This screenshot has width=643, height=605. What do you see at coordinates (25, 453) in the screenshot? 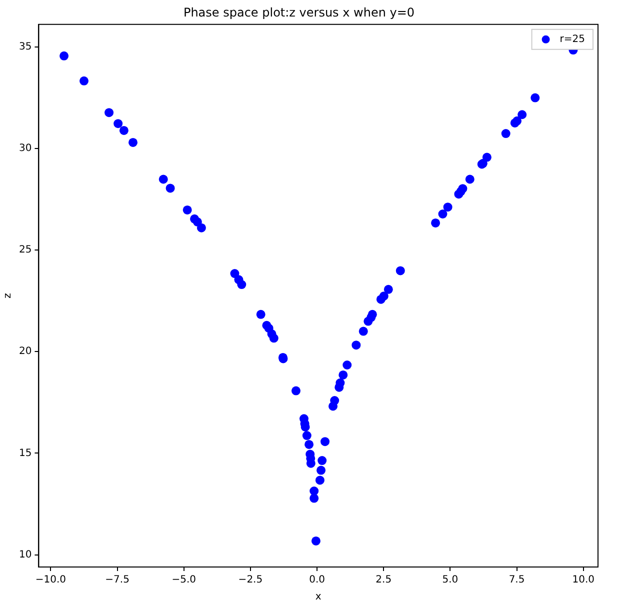
I see `y-tick-label: 15` at bounding box center [25, 453].